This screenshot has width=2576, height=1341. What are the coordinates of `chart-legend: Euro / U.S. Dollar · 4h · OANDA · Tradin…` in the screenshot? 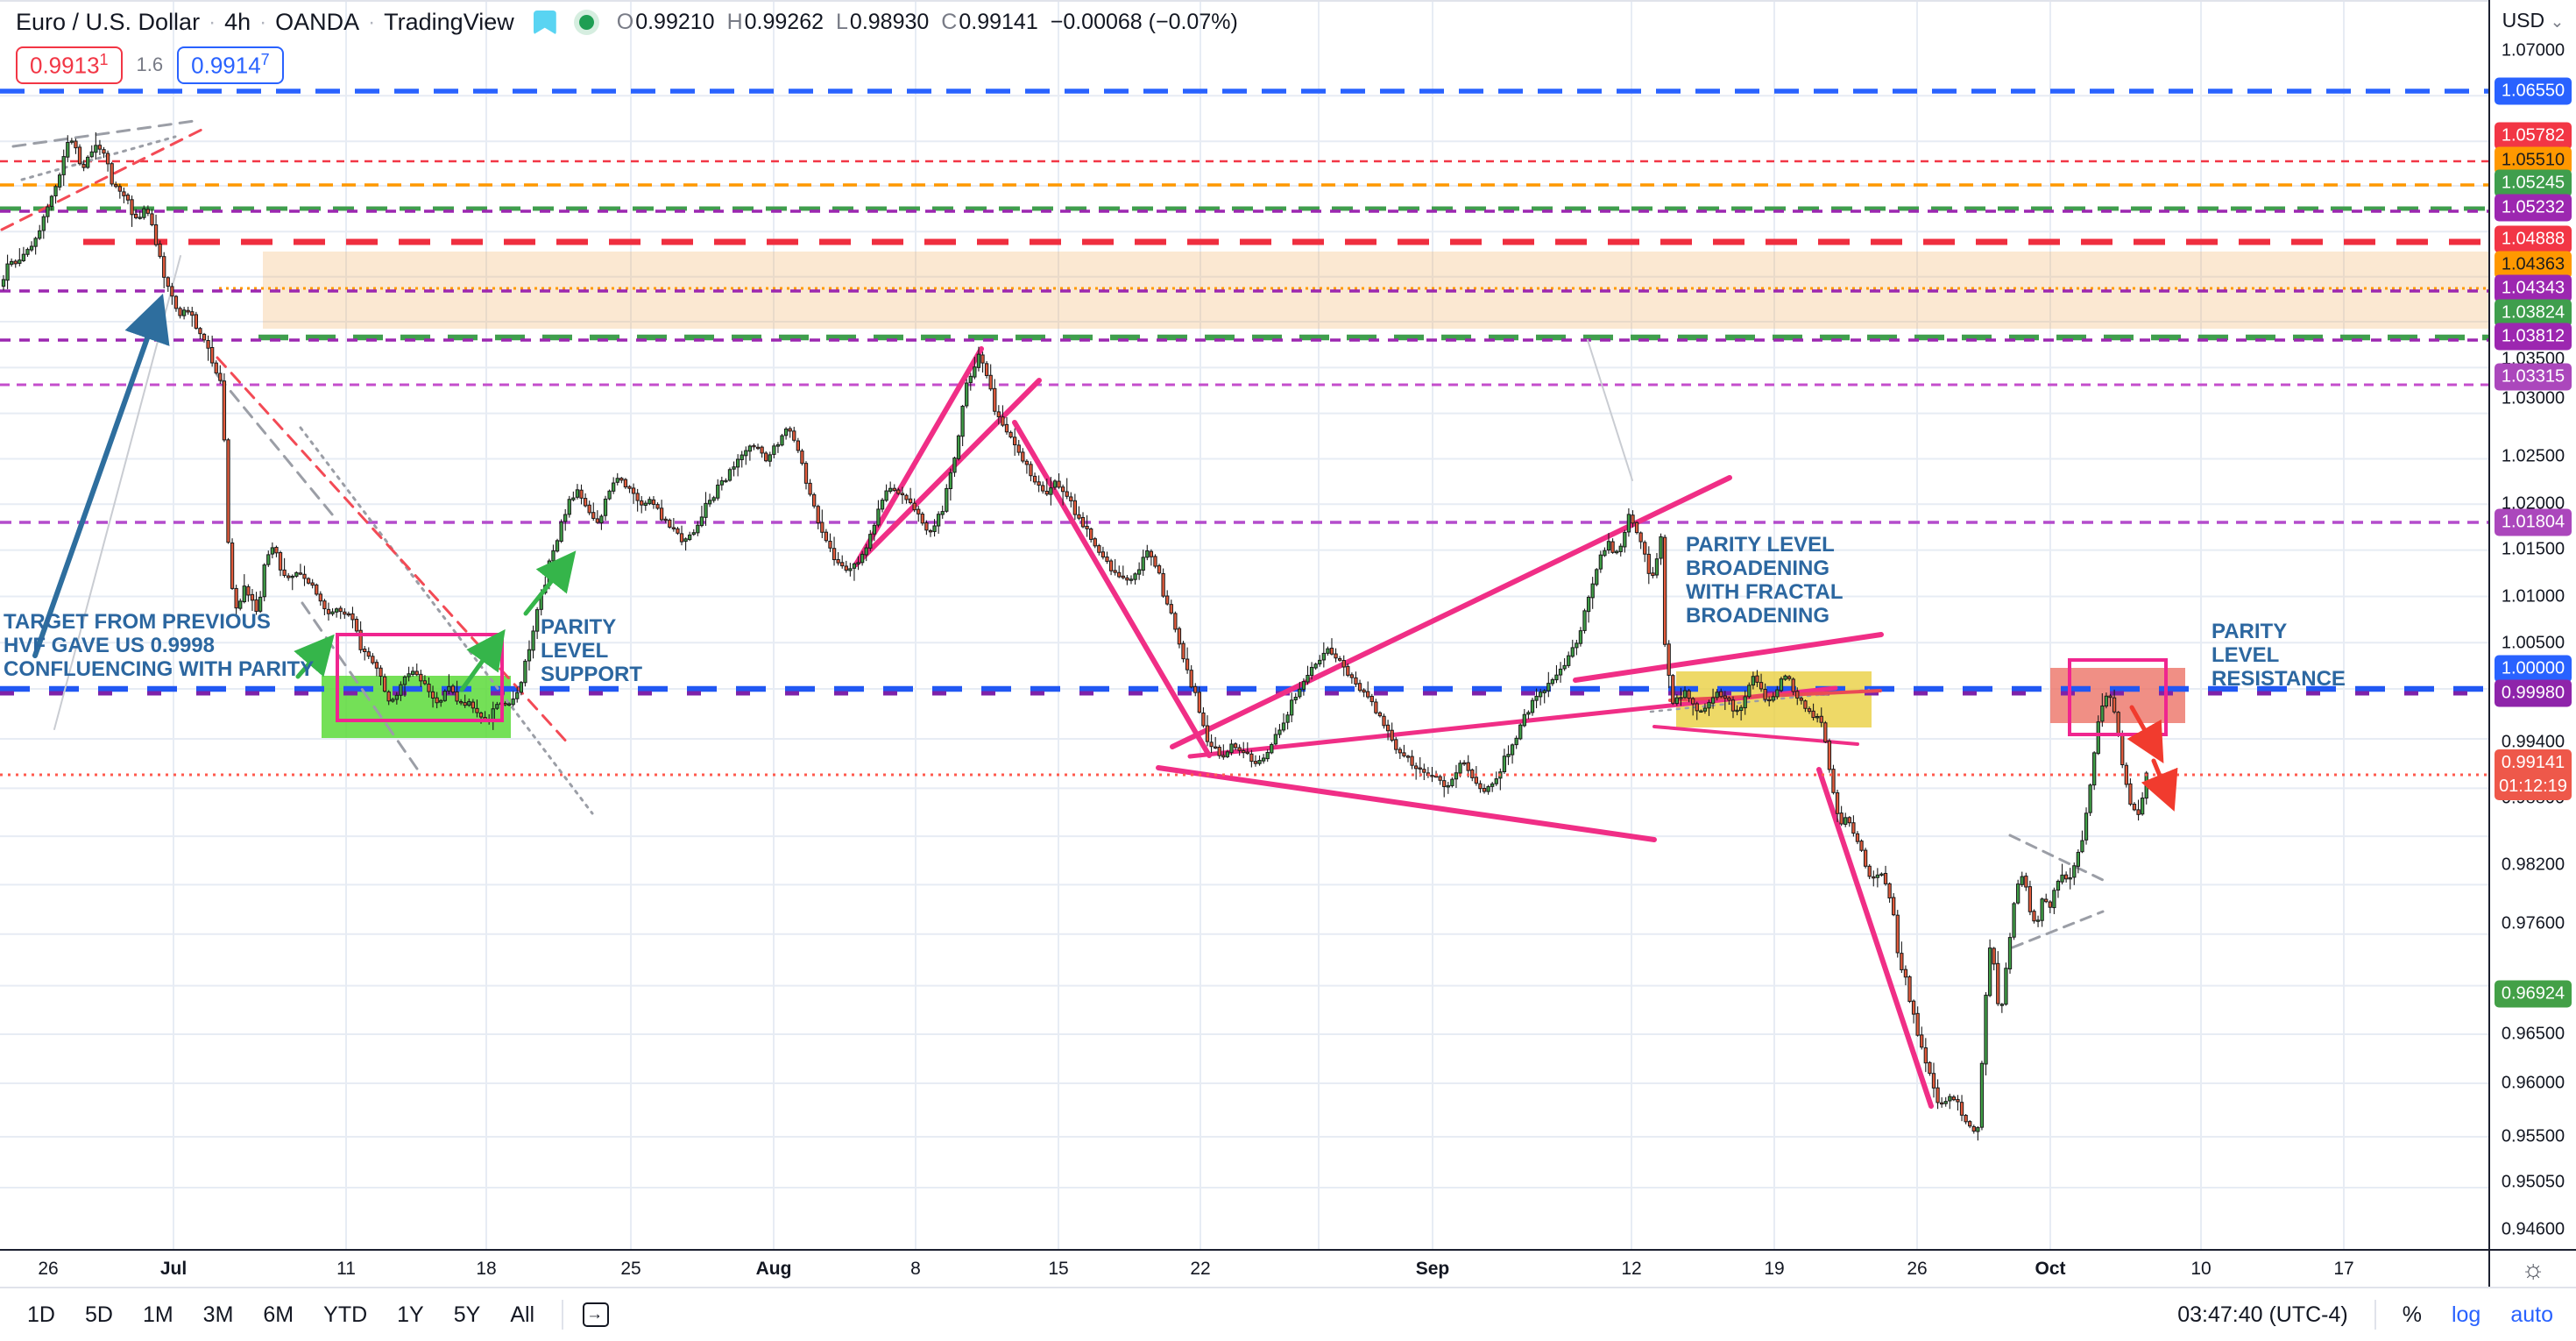 It's located at (627, 46).